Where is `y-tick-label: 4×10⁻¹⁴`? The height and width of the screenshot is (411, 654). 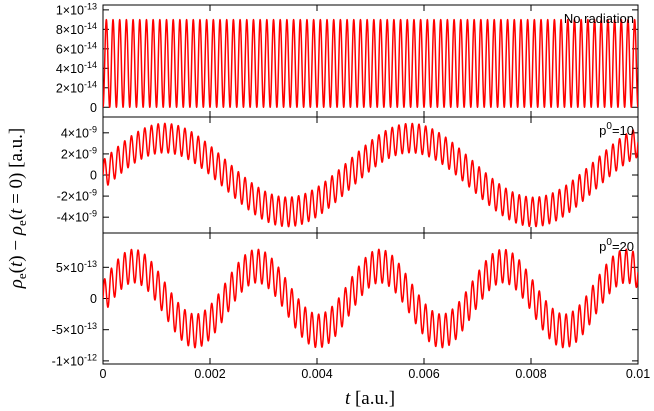
y-tick-label: 4×10⁻¹⁴ is located at coordinates (76, 68).